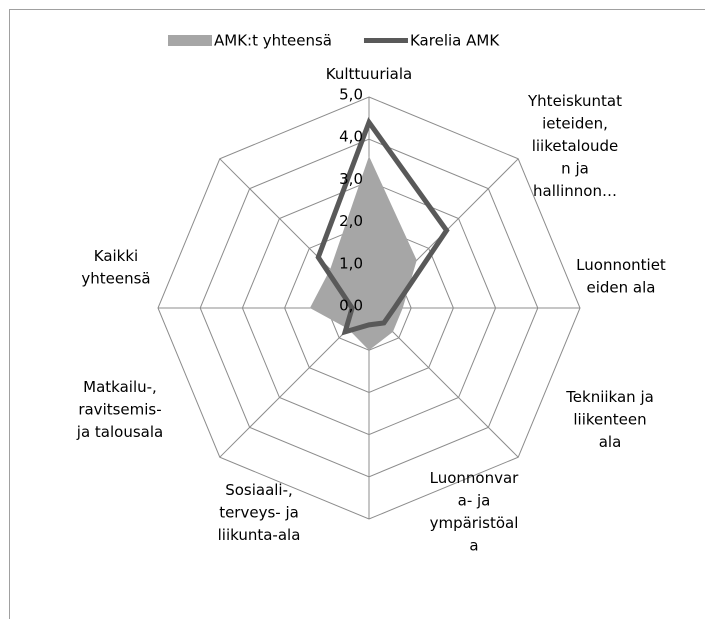 The height and width of the screenshot is (623, 705). I want to click on tick-label: 2,0, so click(351, 221).